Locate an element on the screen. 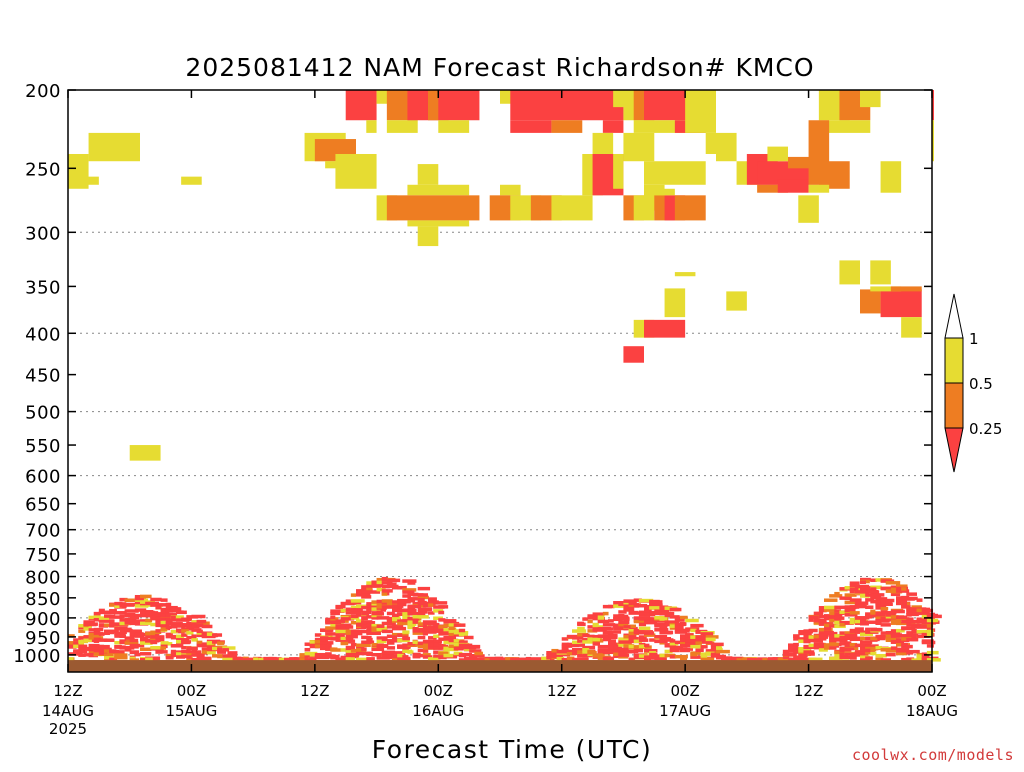 The image size is (1024, 772). y-tick-label: 350 is located at coordinates (43, 287).